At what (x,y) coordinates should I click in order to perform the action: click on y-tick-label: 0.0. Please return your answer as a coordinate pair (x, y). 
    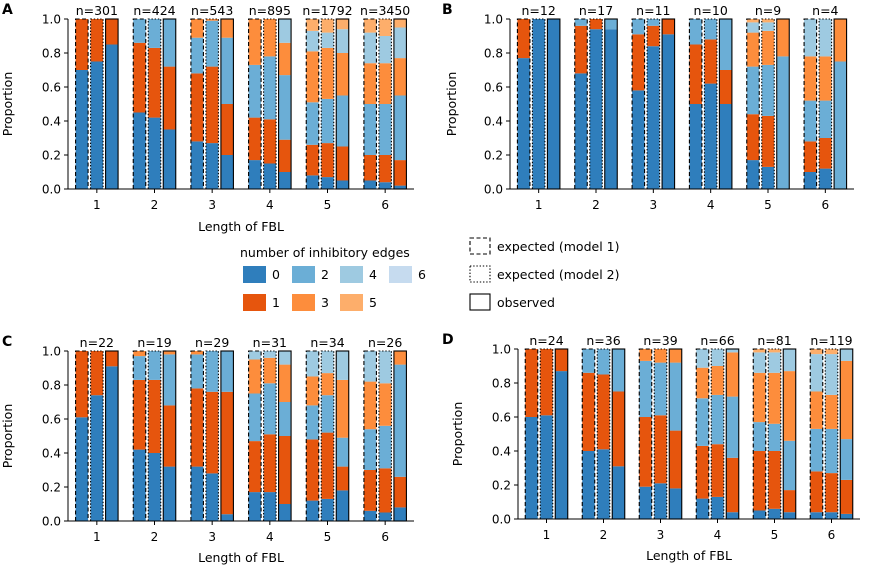
    Looking at the image, I should click on (493, 190).